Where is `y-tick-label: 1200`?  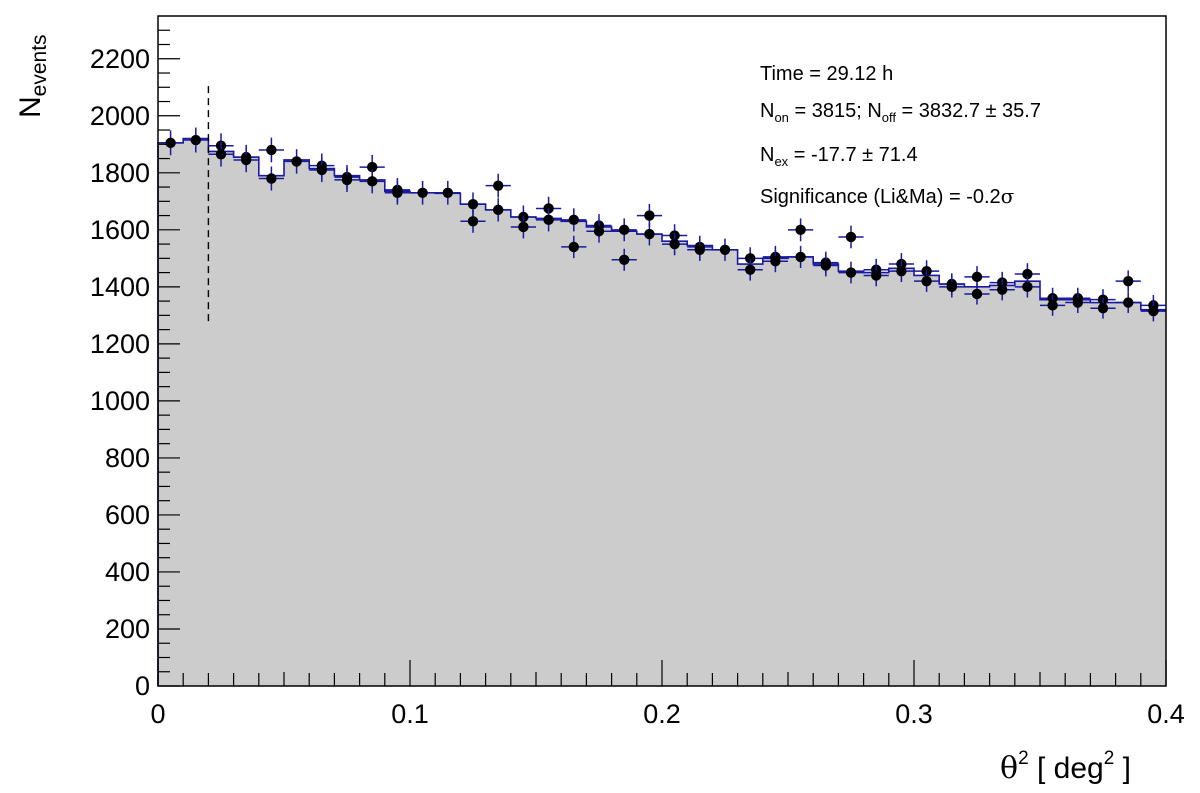 y-tick-label: 1200 is located at coordinates (120, 344).